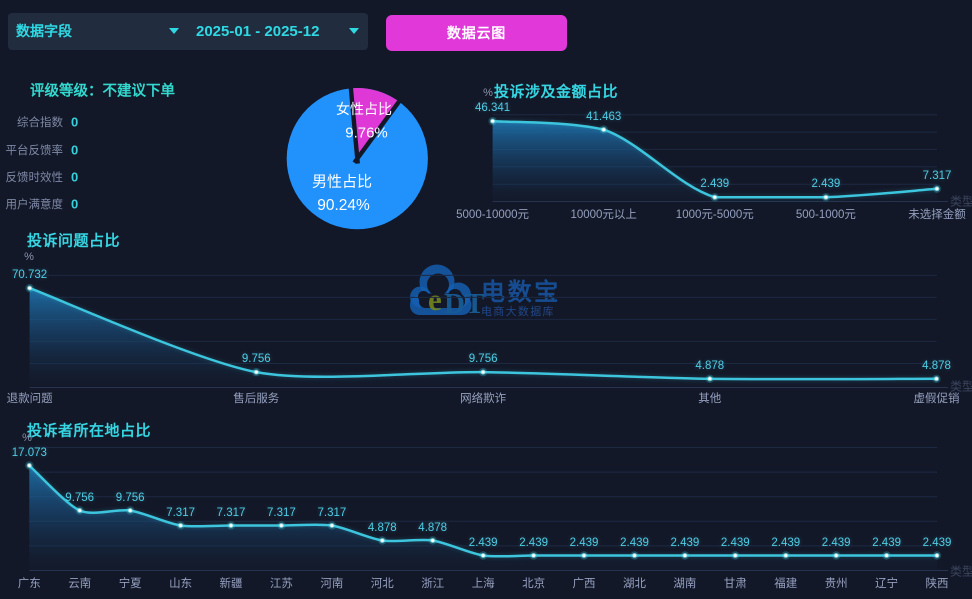 The width and height of the screenshot is (972, 599). I want to click on svg-text: 电商大数据库, so click(518, 311).